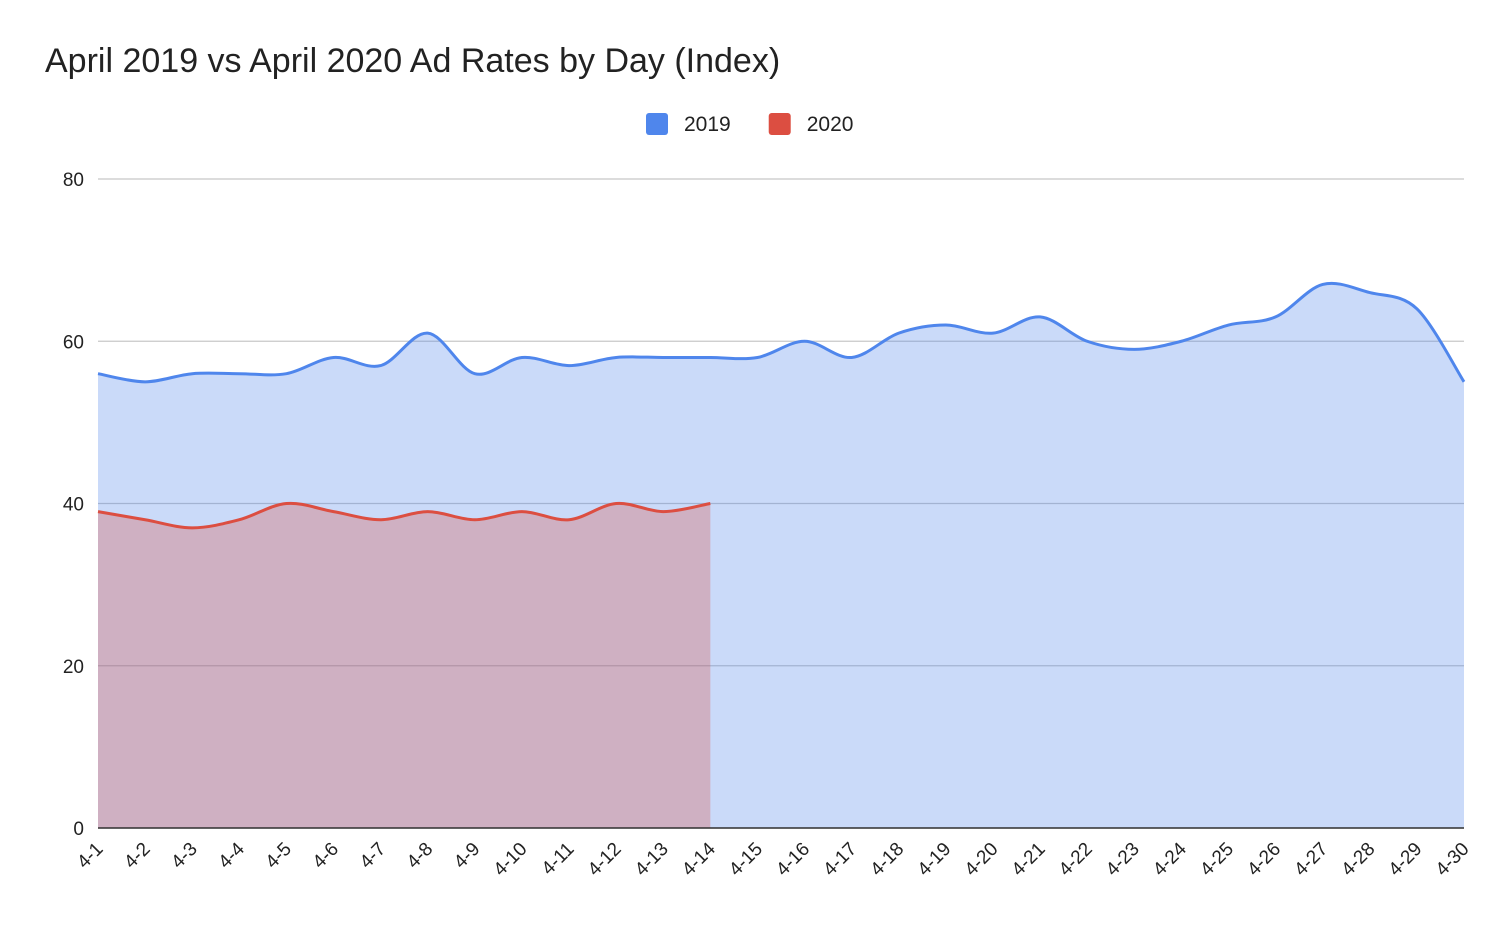 The height and width of the screenshot is (928, 1508). I want to click on area, so click(404, 665).